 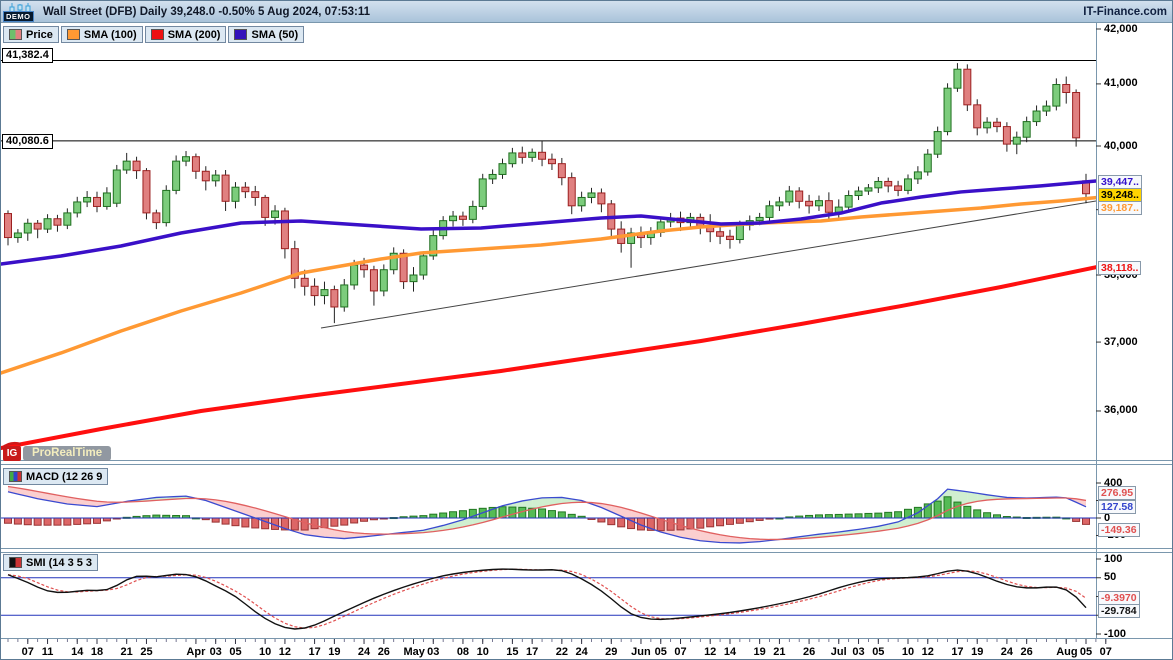 What do you see at coordinates (56, 476) in the screenshot?
I see `legend-chip-macd: MACD (12 26 9` at bounding box center [56, 476].